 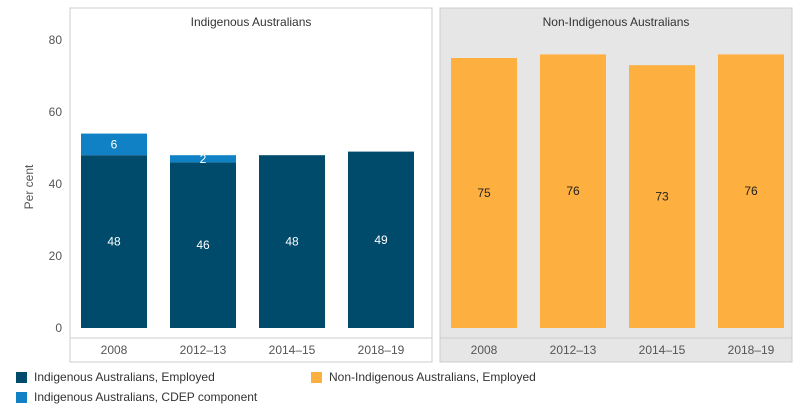 I want to click on bar-value-label: 2, so click(x=203, y=159).